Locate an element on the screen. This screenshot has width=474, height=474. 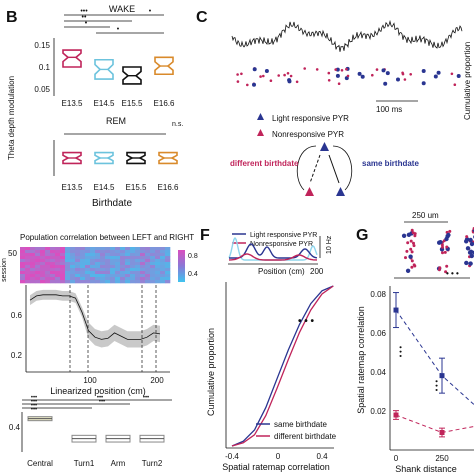
wake-ytick-0: 0.15 is located at coordinates (42, 45).